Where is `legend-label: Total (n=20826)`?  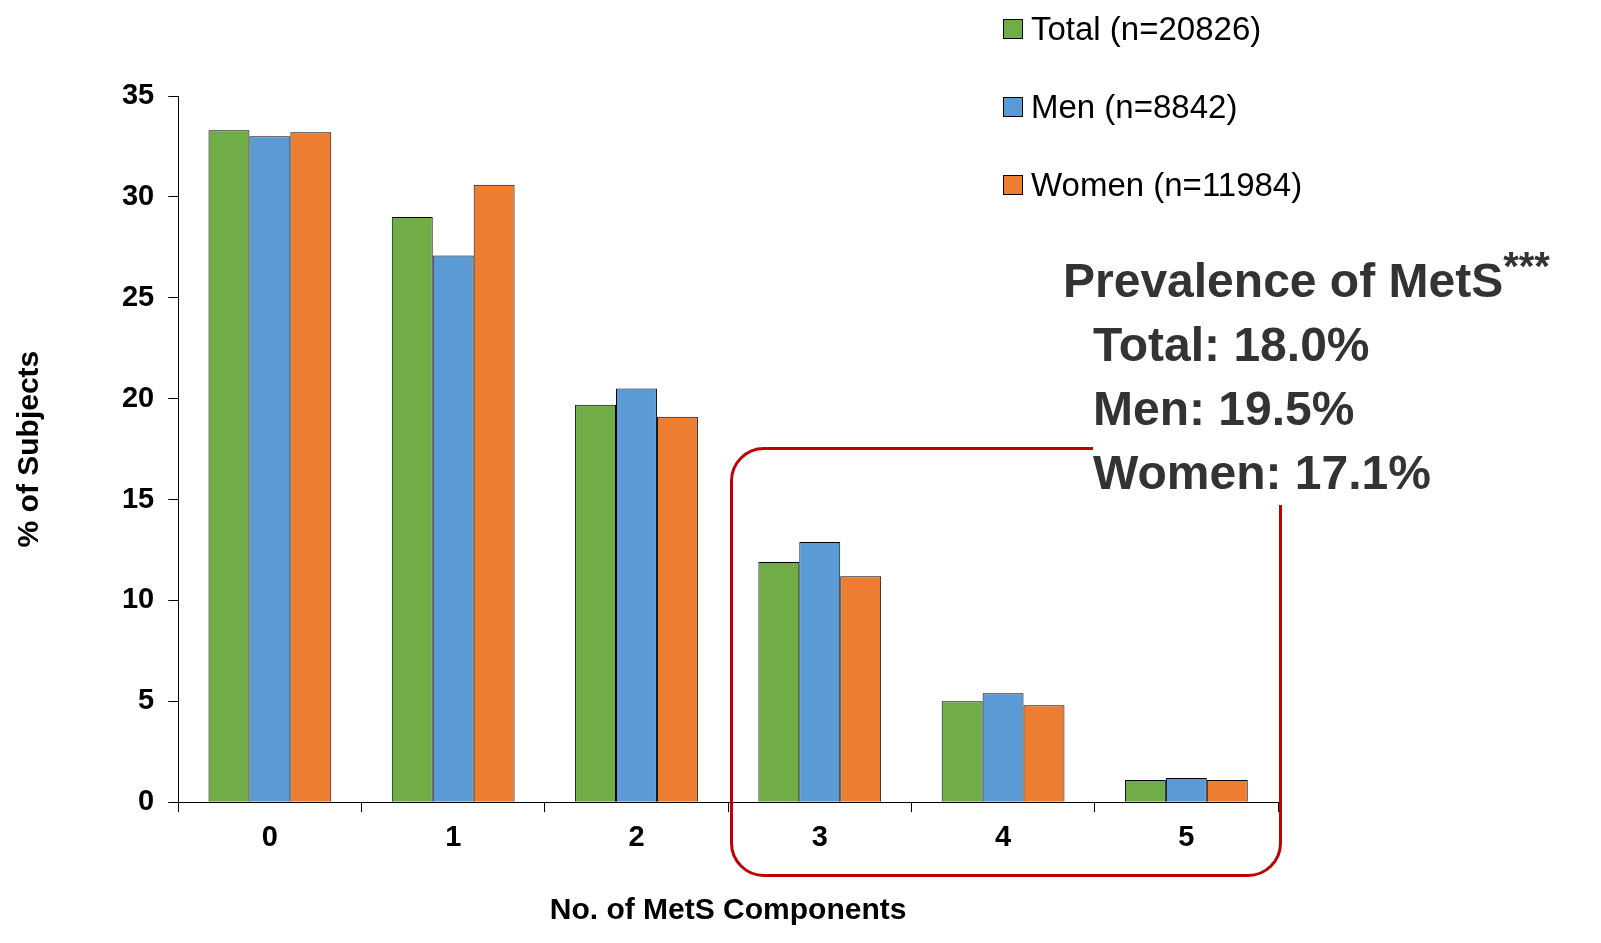 legend-label: Total (n=20826) is located at coordinates (1146, 29).